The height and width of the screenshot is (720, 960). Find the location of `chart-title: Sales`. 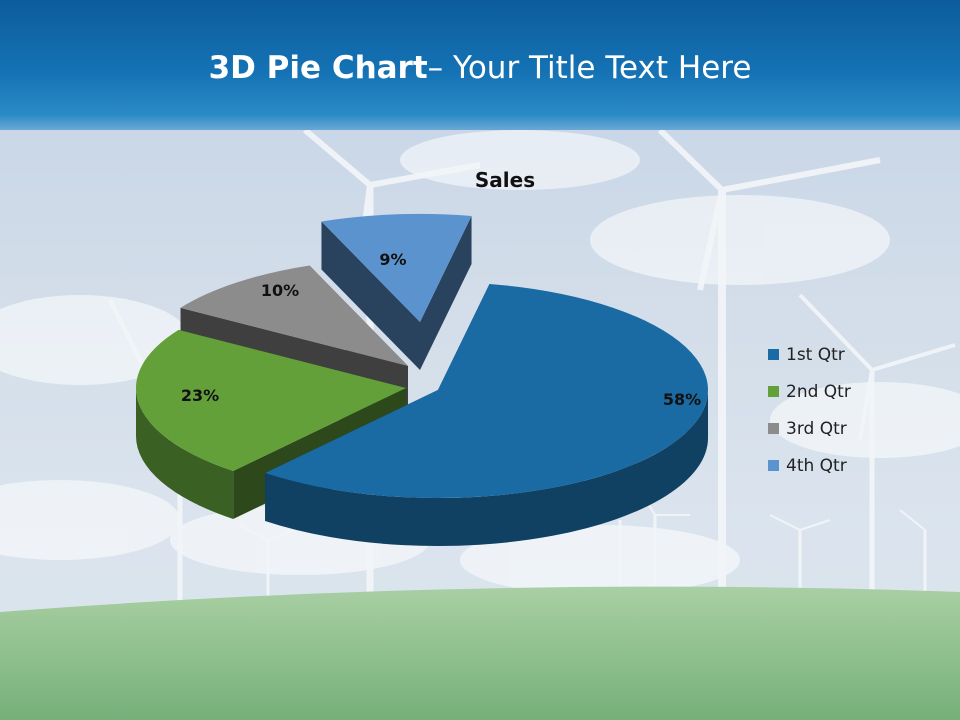

chart-title: Sales is located at coordinates (505, 180).